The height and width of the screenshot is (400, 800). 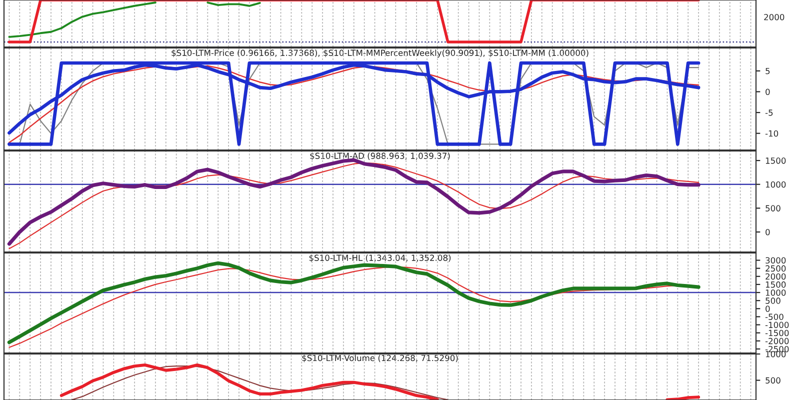 What do you see at coordinates (771, 133) in the screenshot?
I see `y-tick-label: -10` at bounding box center [771, 133].